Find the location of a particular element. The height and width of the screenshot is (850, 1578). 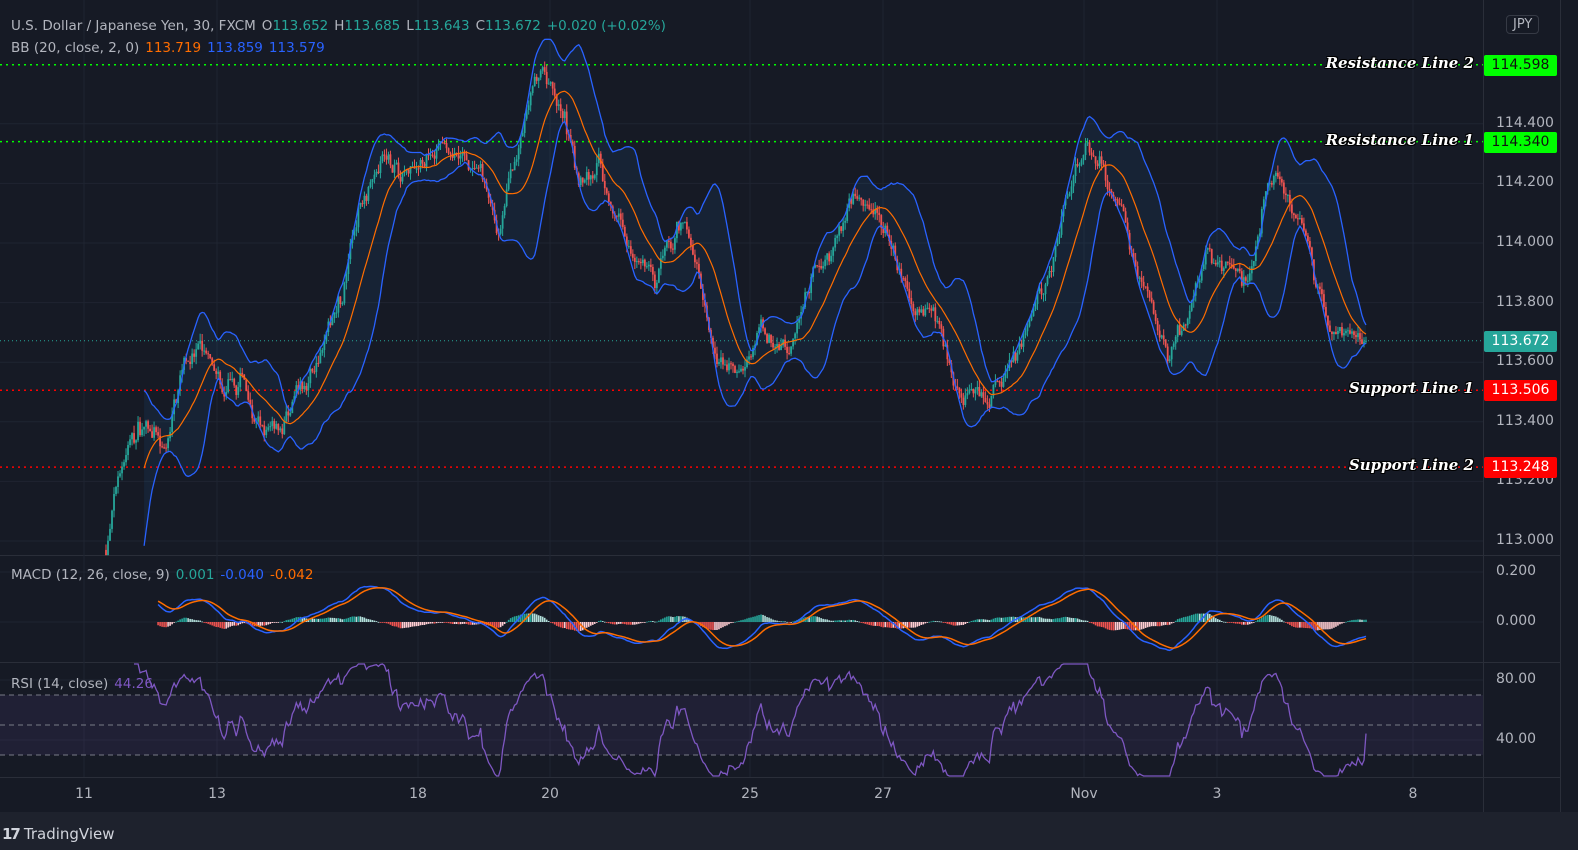

price-tick-label: 113.400 is located at coordinates (1525, 420).